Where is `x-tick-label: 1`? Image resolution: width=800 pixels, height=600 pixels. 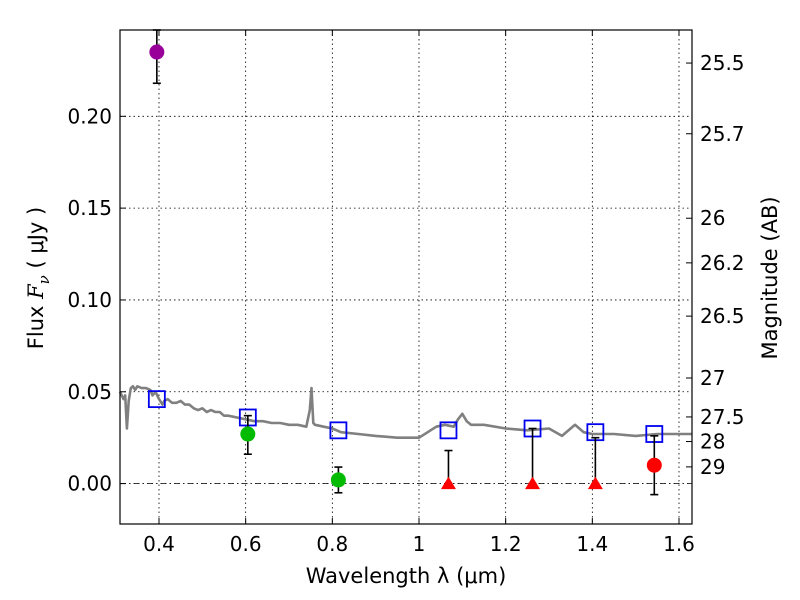 x-tick-label: 1 is located at coordinates (419, 544).